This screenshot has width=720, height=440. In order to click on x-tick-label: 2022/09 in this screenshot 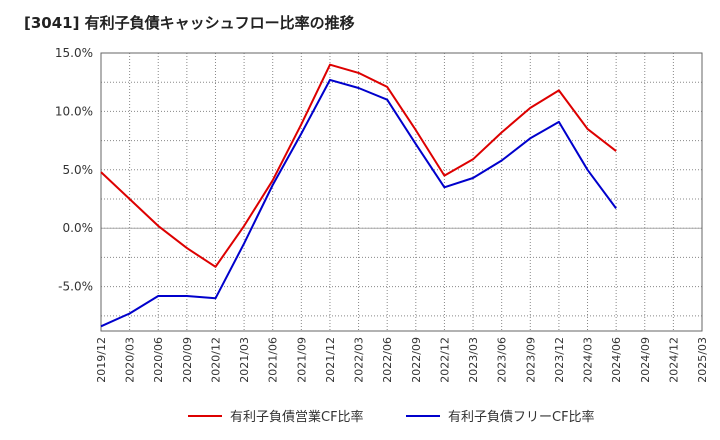, I will do `click(416, 360)`.